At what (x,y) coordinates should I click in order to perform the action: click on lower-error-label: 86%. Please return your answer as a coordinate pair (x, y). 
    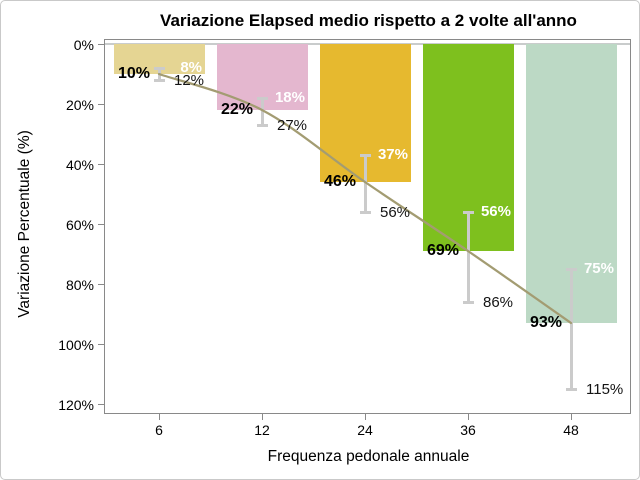
    Looking at the image, I should click on (498, 302).